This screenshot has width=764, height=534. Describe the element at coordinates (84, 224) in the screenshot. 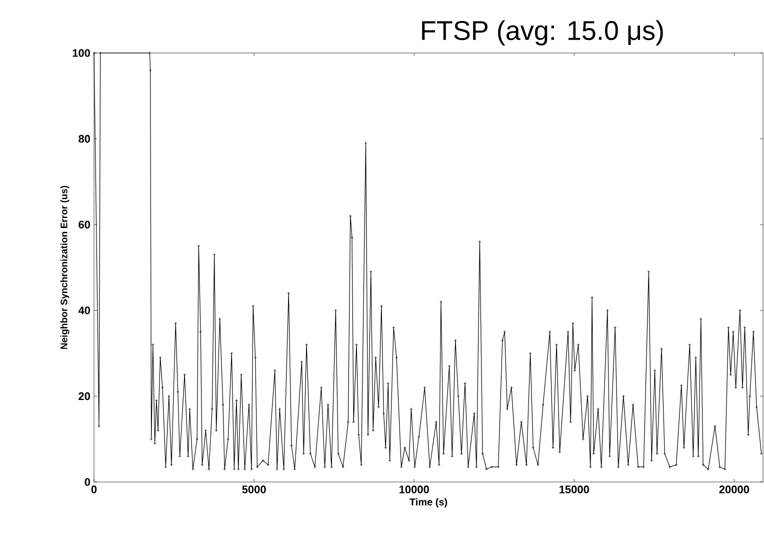

I see `y-tick-label: 60` at that location.